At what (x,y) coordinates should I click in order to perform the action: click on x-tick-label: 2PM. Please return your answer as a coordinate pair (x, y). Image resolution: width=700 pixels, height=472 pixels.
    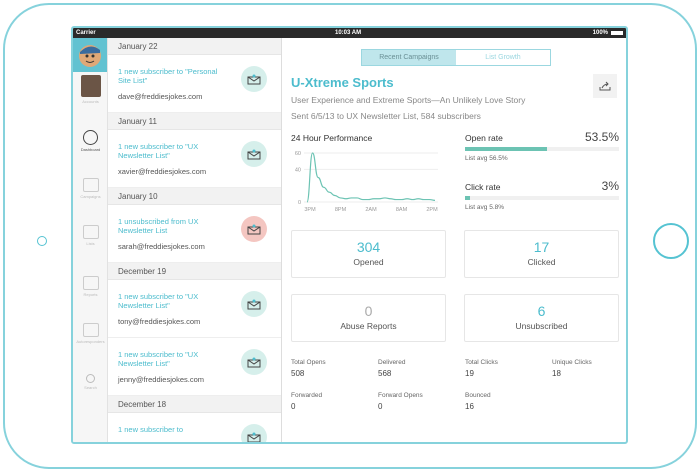
    Looking at the image, I should click on (432, 210).